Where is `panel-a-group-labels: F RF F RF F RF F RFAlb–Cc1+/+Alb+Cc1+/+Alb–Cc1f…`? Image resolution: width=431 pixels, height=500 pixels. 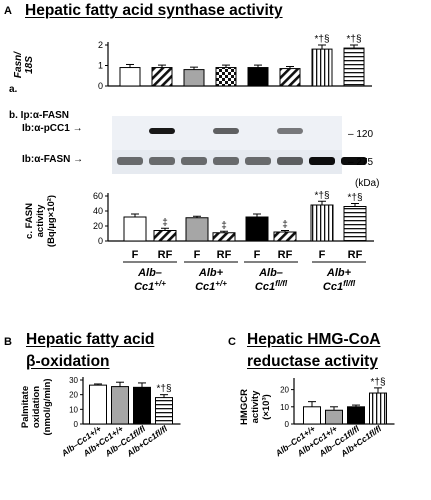
panel-a-group-labels: F RF F RF F RF F RFAlb–Cc1+/+Alb+Cc1+/+Alb–Cc1f… is located at coordinates (244, 271).